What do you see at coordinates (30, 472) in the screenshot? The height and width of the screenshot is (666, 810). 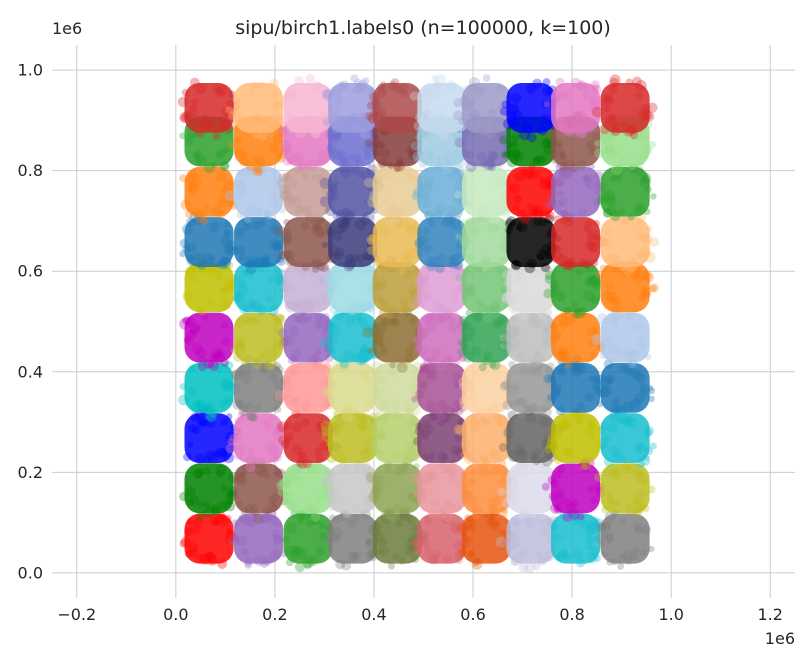 I see `y-tick-label: 0.2` at bounding box center [30, 472].